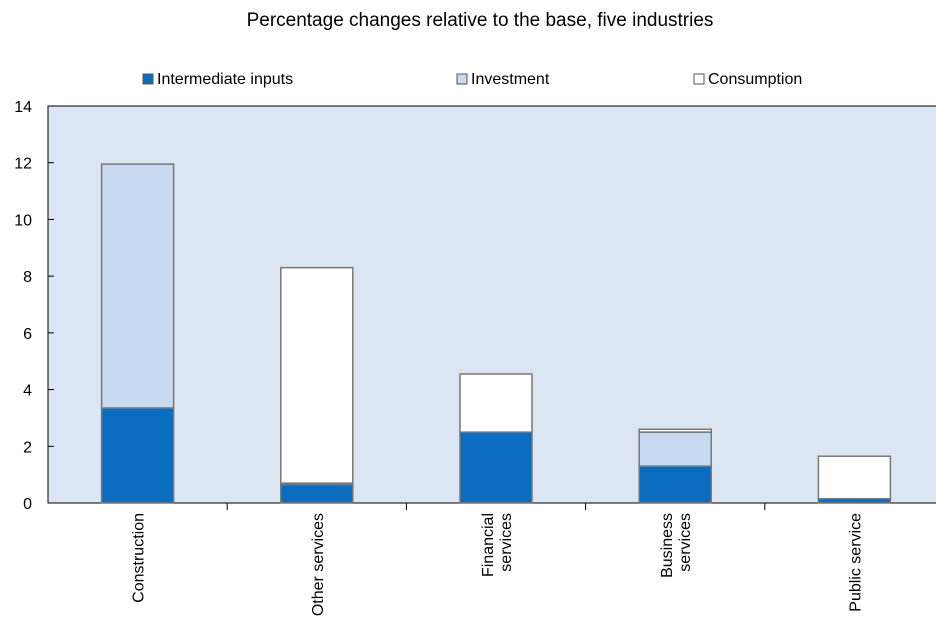 This screenshot has width=936, height=638. What do you see at coordinates (139, 558) in the screenshot?
I see `x-category-label: Construction` at bounding box center [139, 558].